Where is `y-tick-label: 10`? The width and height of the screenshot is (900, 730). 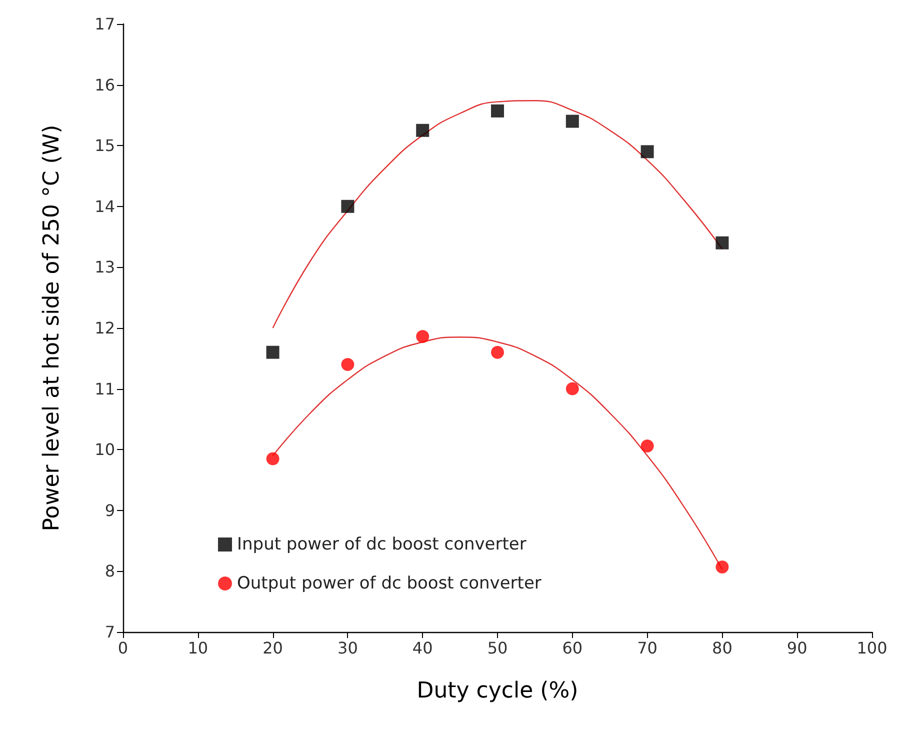
y-tick-label: 10 is located at coordinates (104, 450).